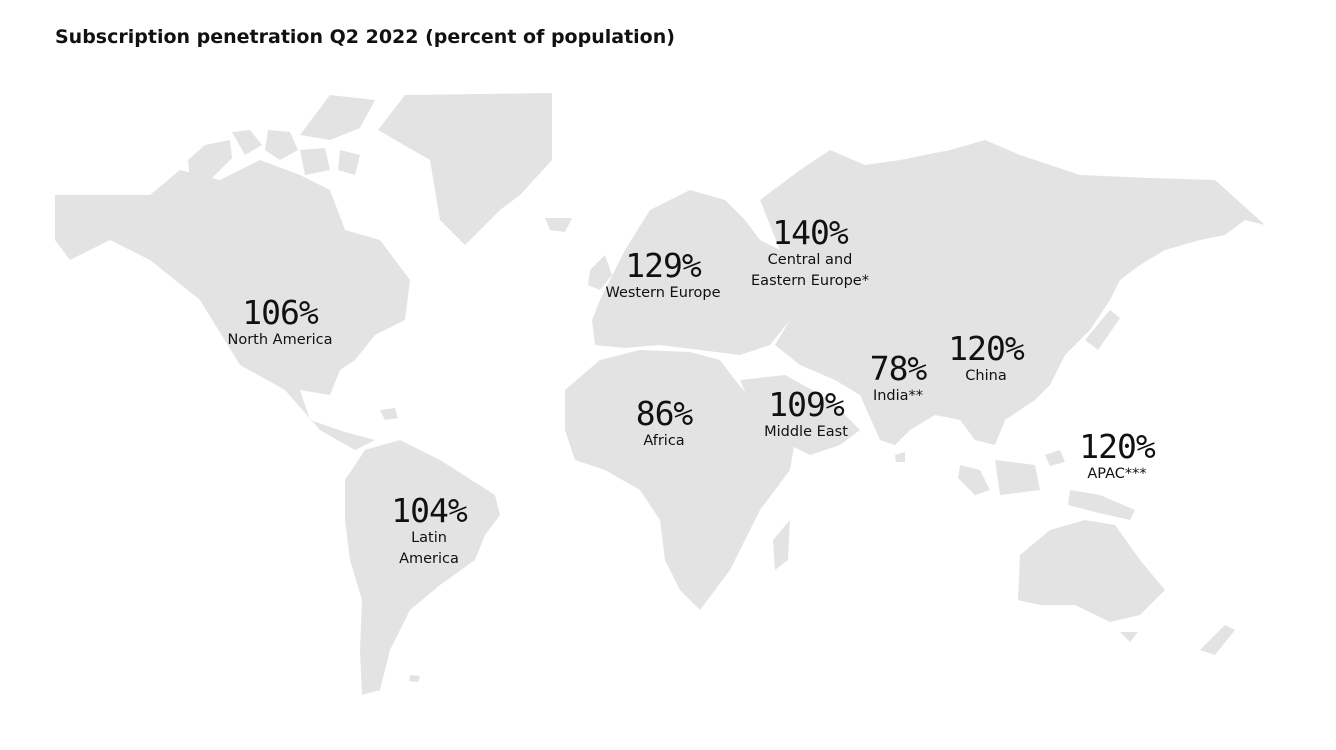 Image resolution: width=1336 pixels, height=750 pixels. I want to click on region-india: 78% India**, so click(898, 378).